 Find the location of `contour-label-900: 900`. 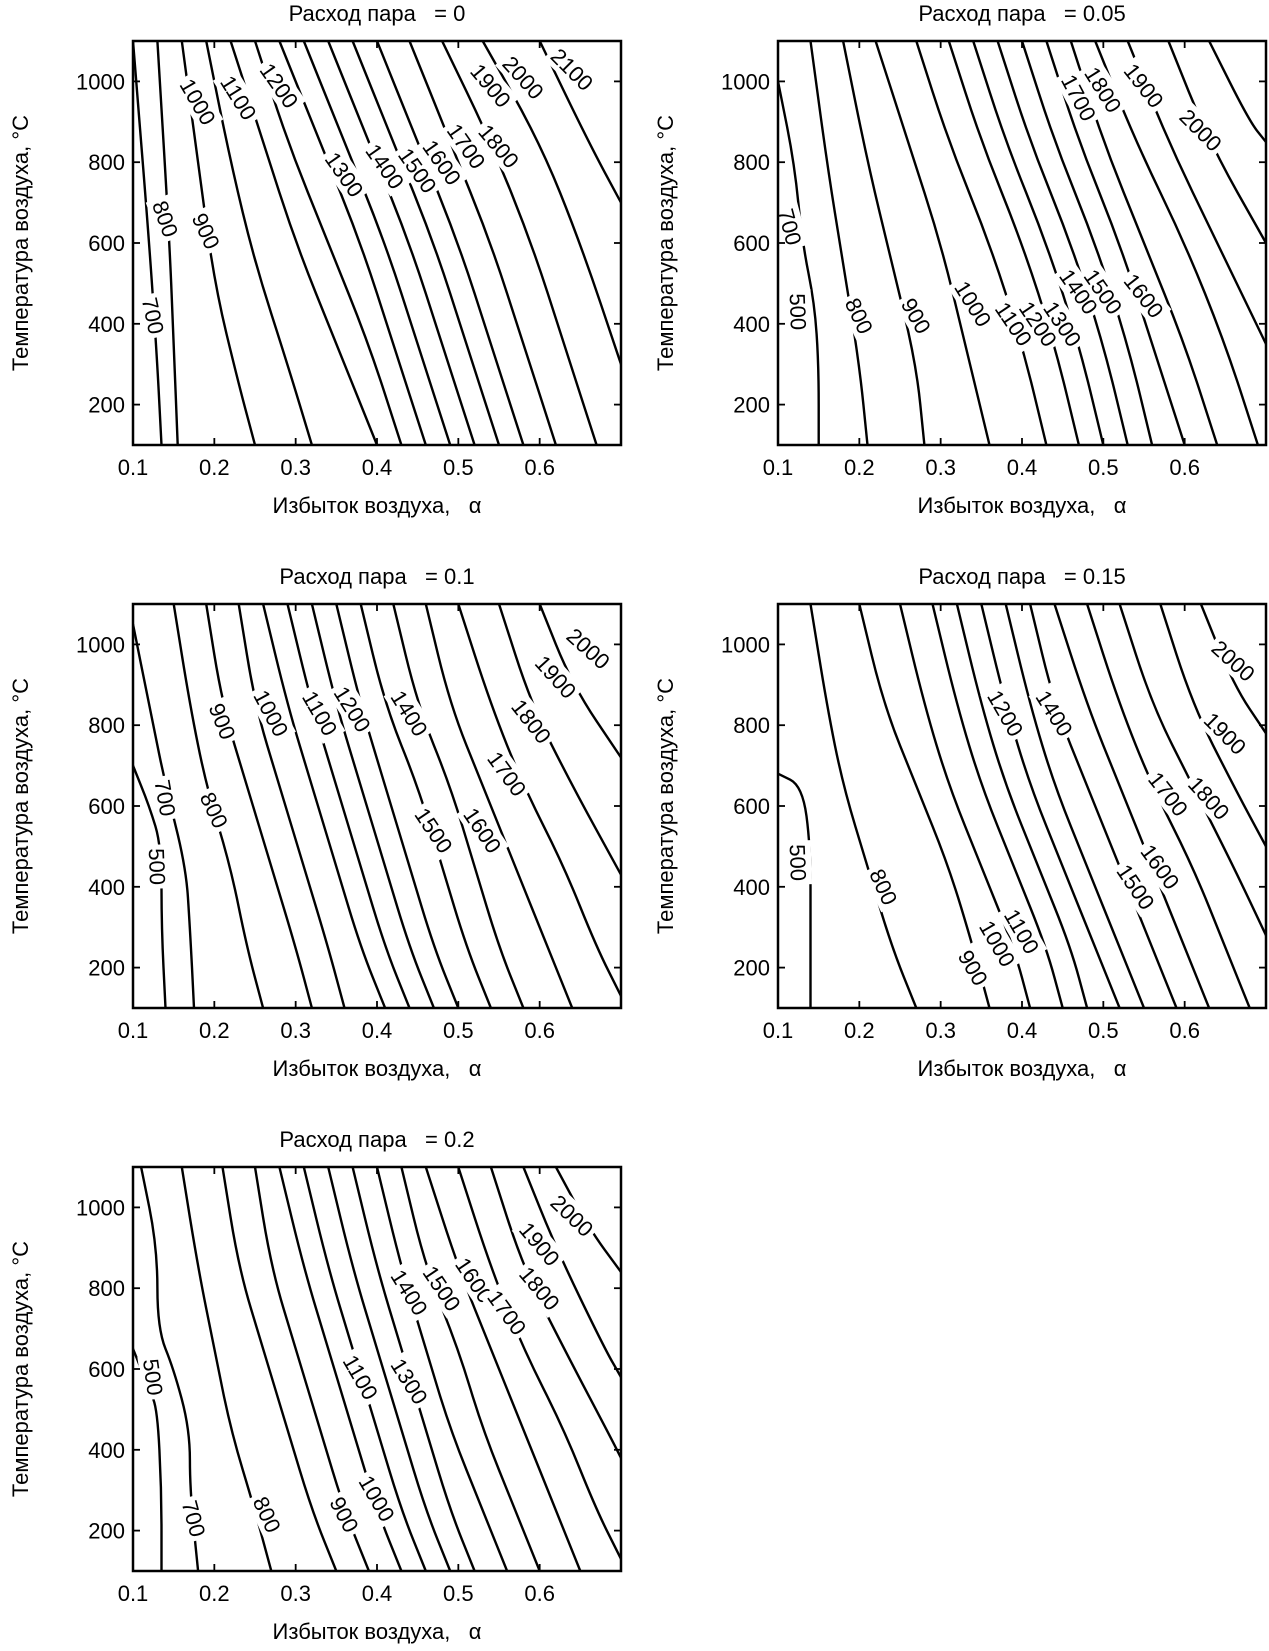

contour-label-900: 900 is located at coordinates (344, 1514).